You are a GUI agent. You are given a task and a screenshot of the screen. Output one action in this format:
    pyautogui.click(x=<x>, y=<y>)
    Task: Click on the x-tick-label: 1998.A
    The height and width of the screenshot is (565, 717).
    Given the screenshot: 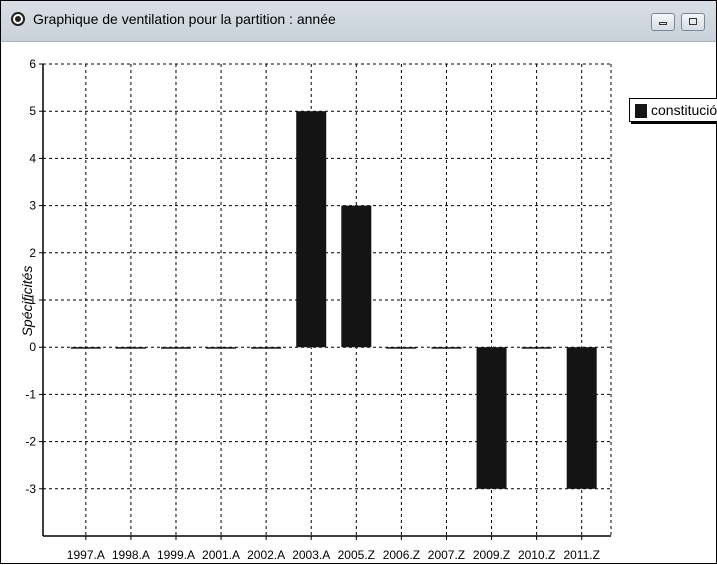 What is the action you would take?
    pyautogui.click(x=131, y=555)
    